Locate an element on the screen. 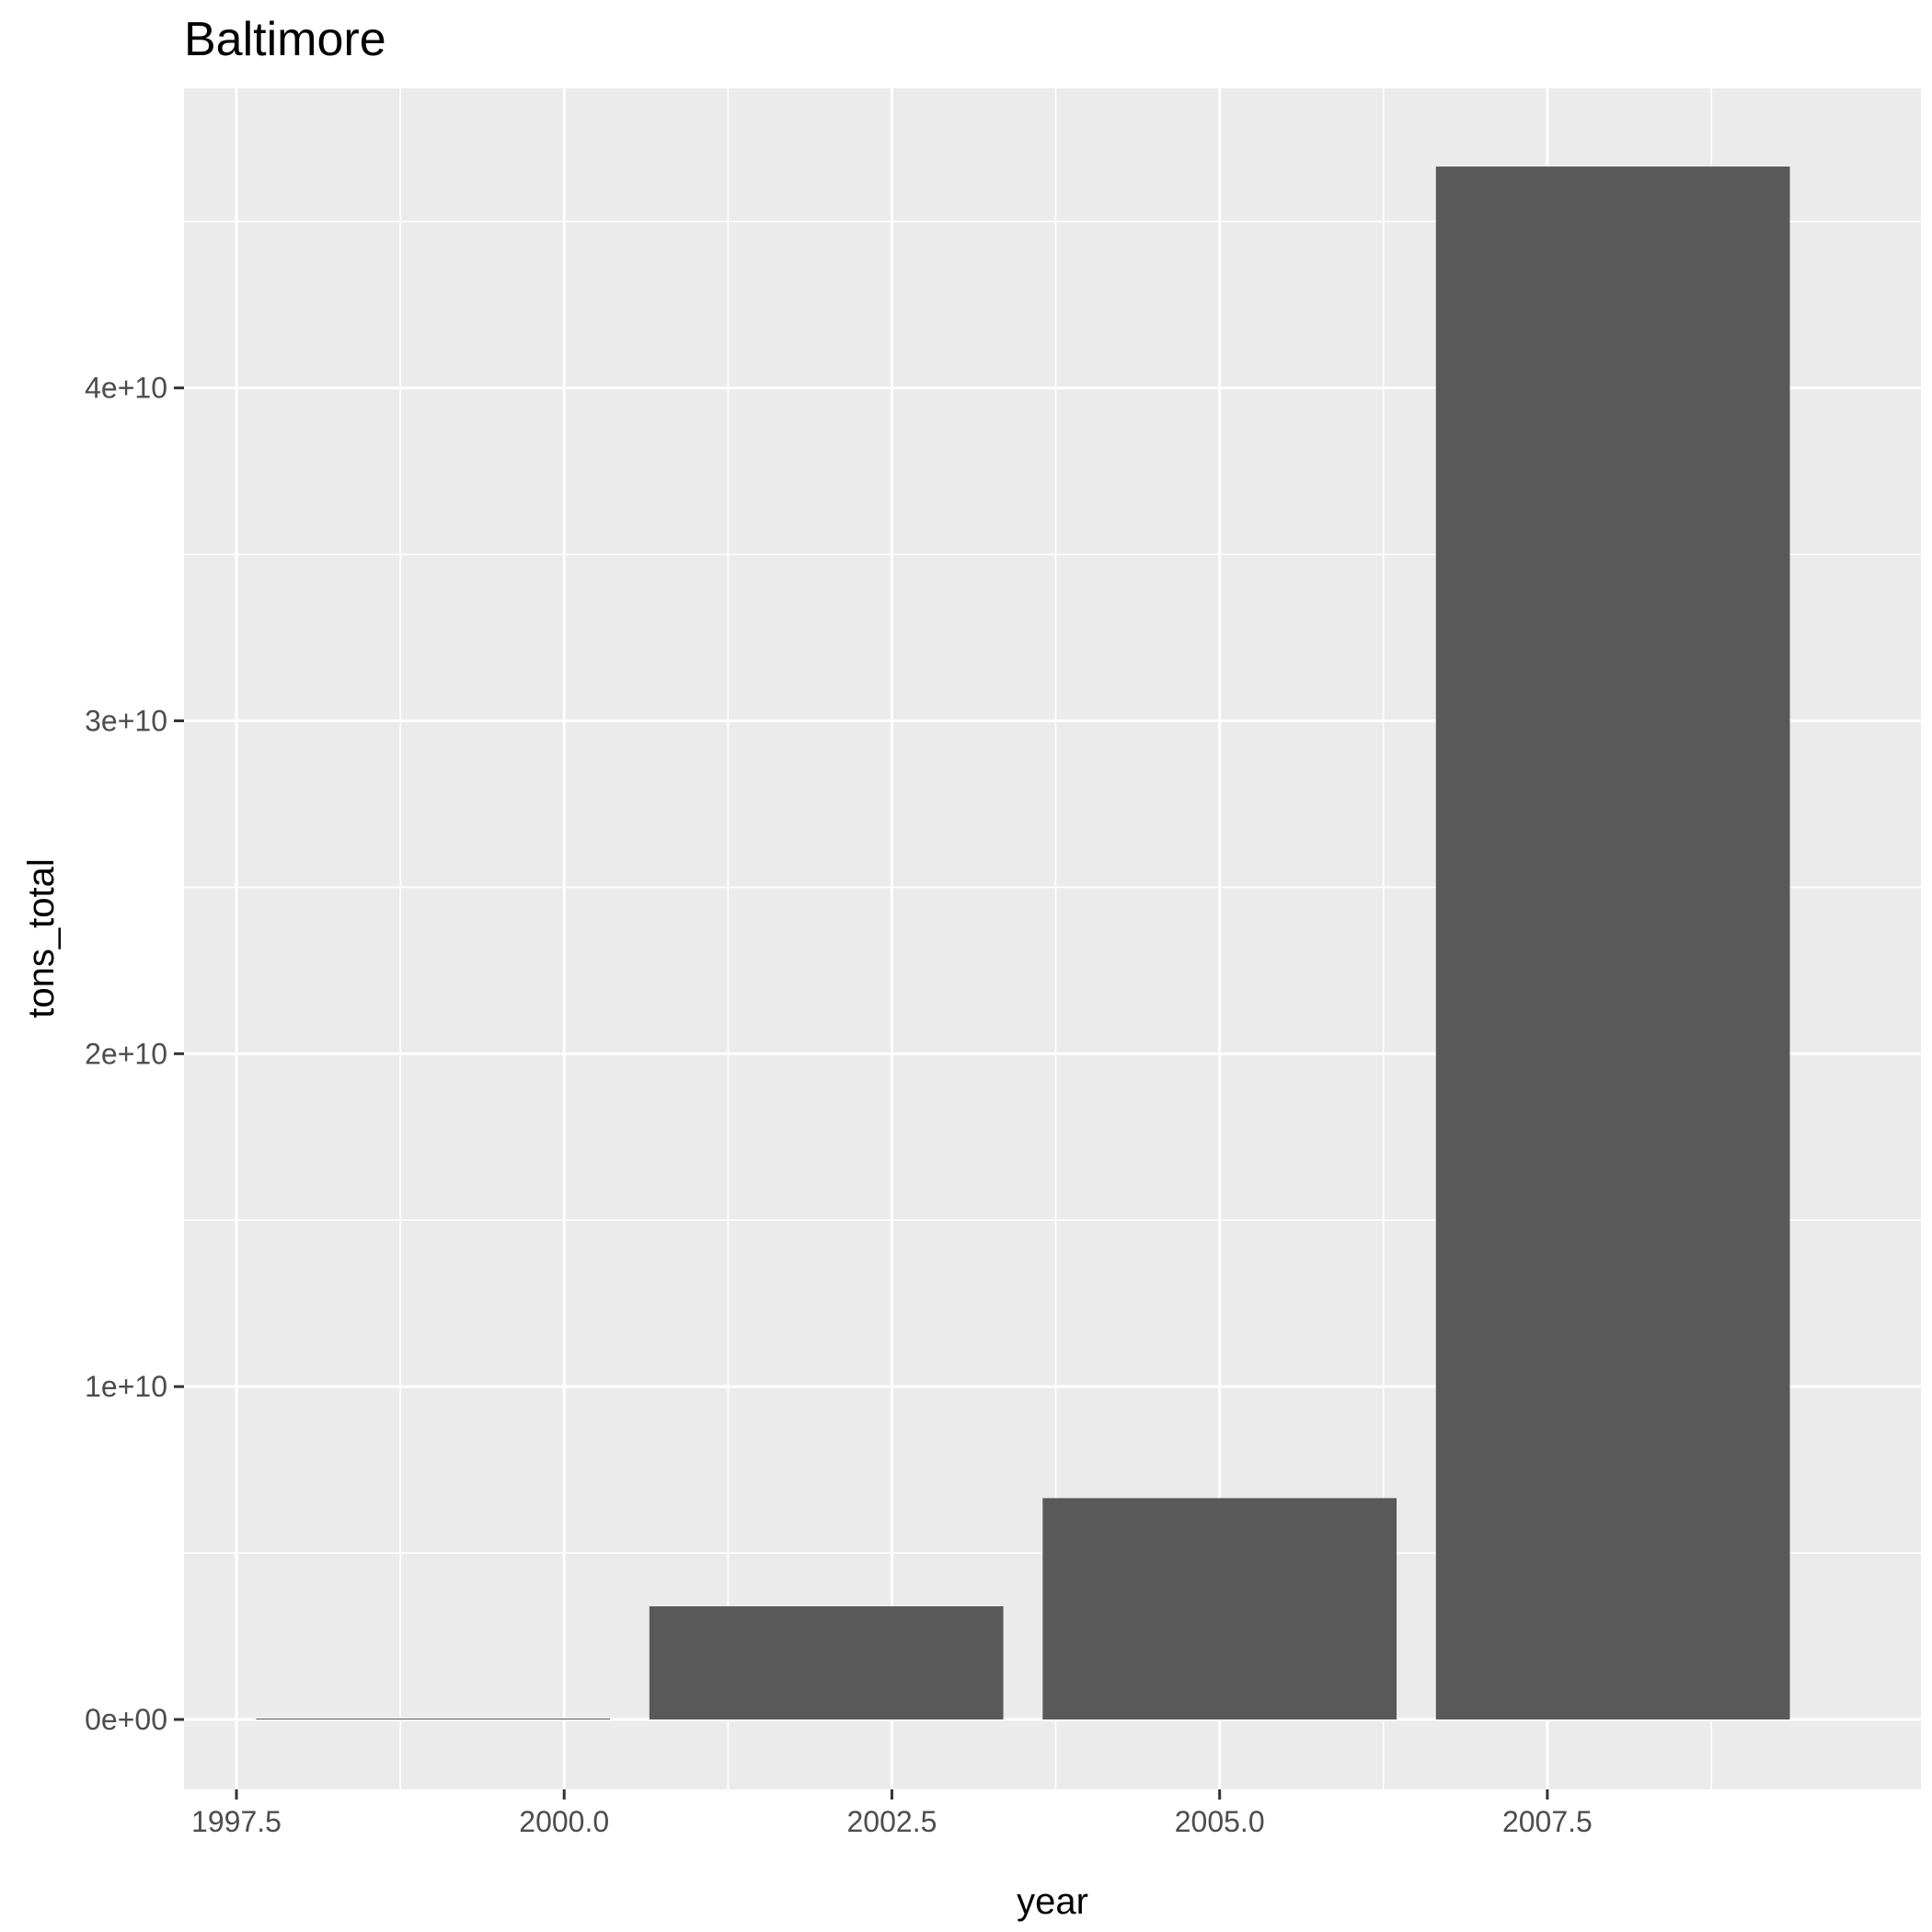 This screenshot has height=1932, width=1932. y-axis: 0e+00 1e+10 2e+10 3e+10 4e+10 is located at coordinates (134, 1054).